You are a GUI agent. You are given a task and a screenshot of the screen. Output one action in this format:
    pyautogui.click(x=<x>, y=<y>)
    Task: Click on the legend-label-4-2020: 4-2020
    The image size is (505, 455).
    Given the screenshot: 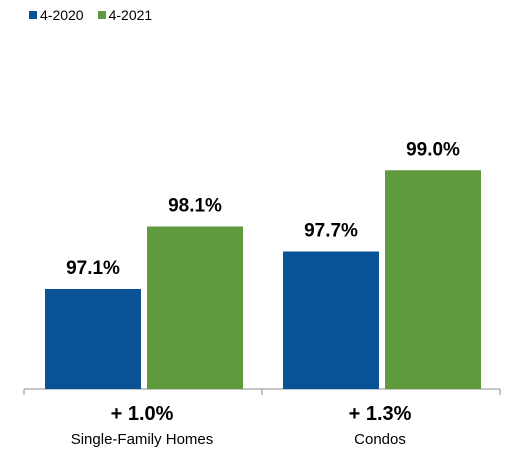 What is the action you would take?
    pyautogui.click(x=62, y=15)
    